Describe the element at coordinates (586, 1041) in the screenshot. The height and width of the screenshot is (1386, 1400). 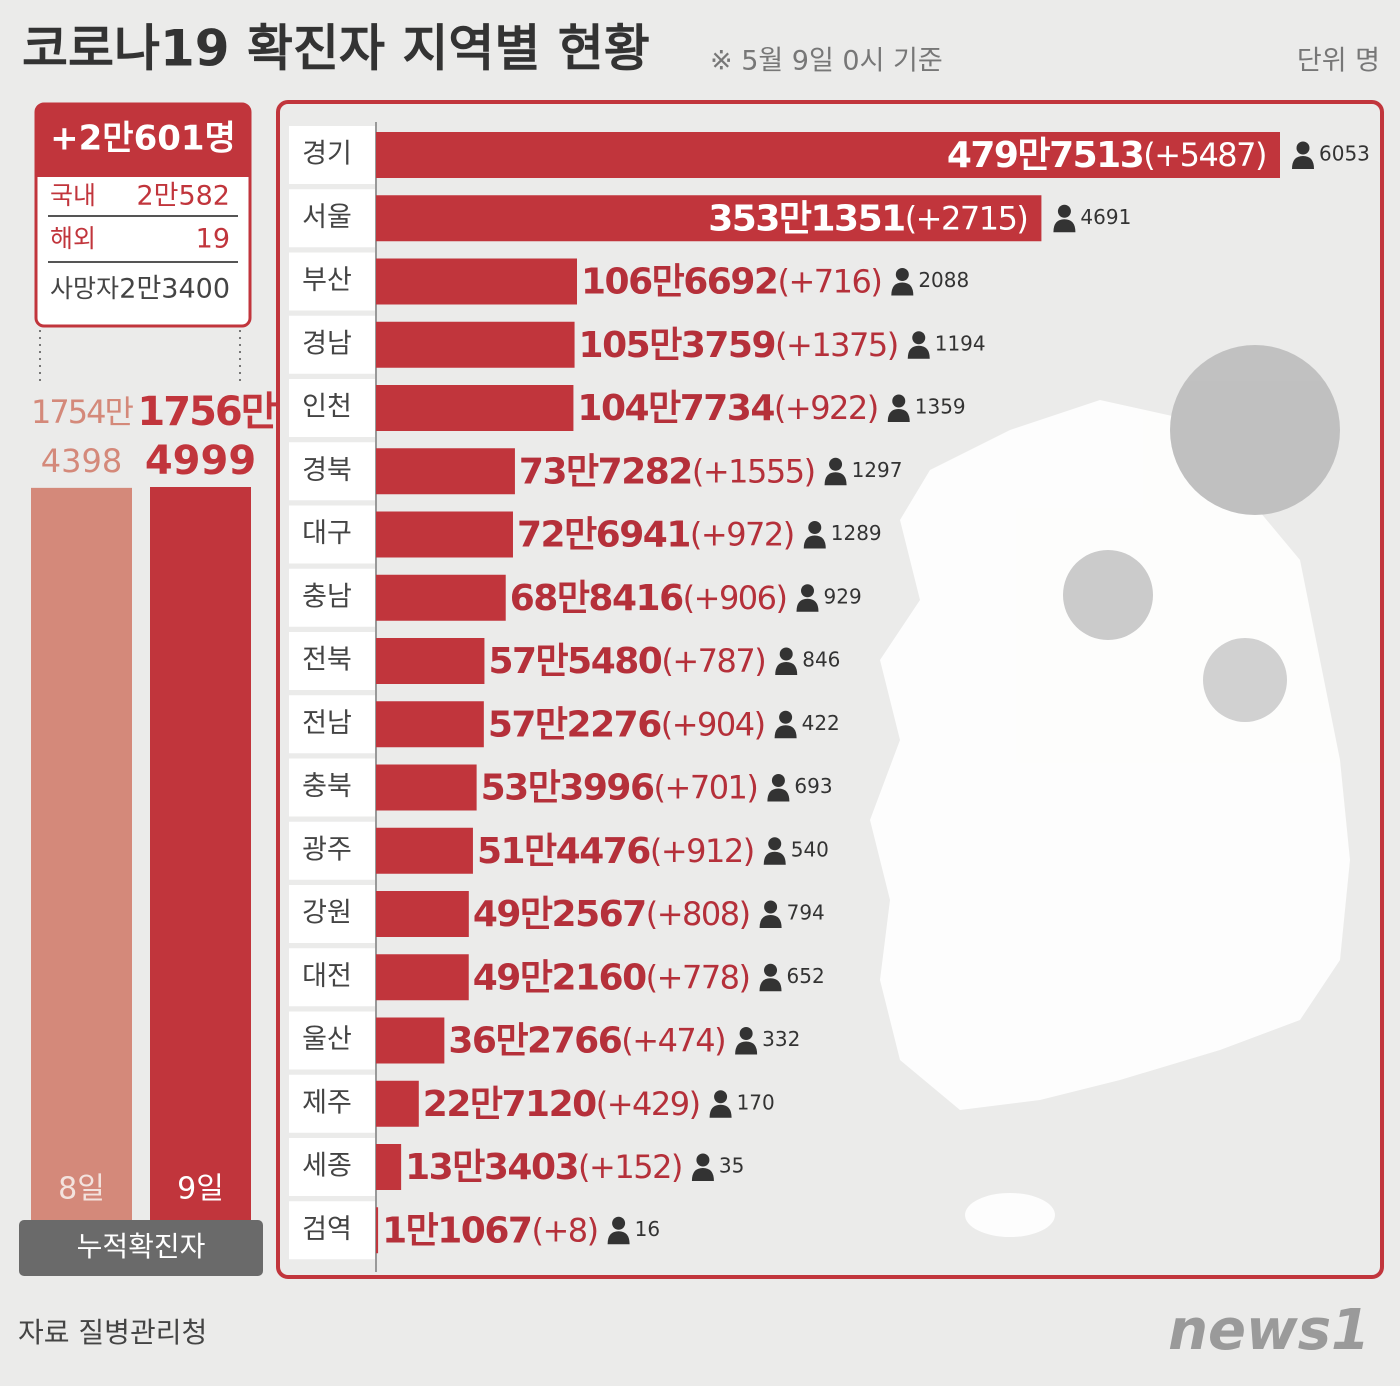
I see `value-label: 36만2766(+474)` at that location.